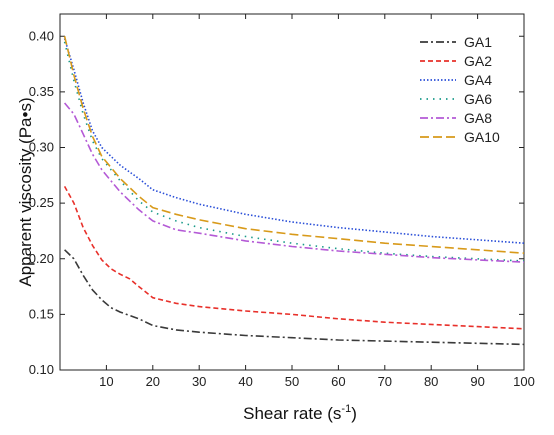  I want to click on legend-label-ga2: GA2, so click(478, 61).